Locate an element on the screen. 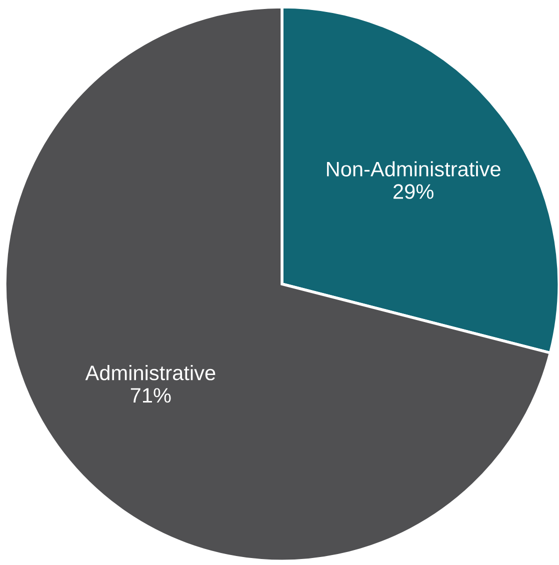 Image resolution: width=559 pixels, height=565 pixels. slice-label: Non-Administrative is located at coordinates (413, 168).